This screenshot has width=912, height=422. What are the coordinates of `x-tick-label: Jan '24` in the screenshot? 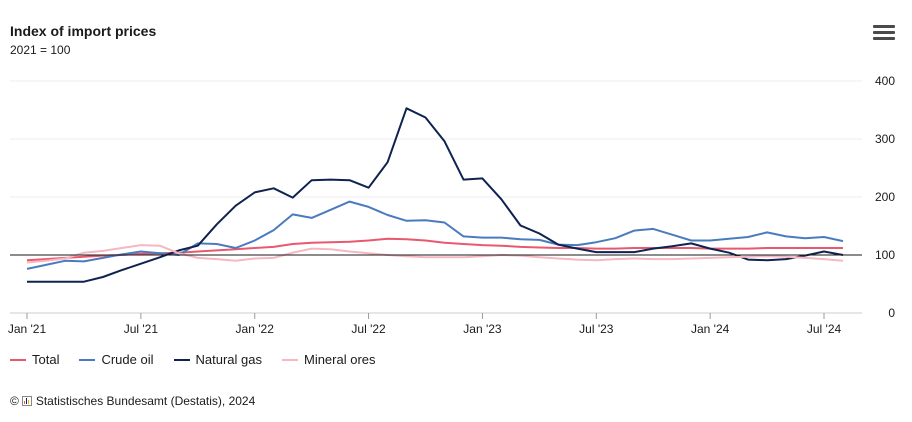 It's located at (710, 329).